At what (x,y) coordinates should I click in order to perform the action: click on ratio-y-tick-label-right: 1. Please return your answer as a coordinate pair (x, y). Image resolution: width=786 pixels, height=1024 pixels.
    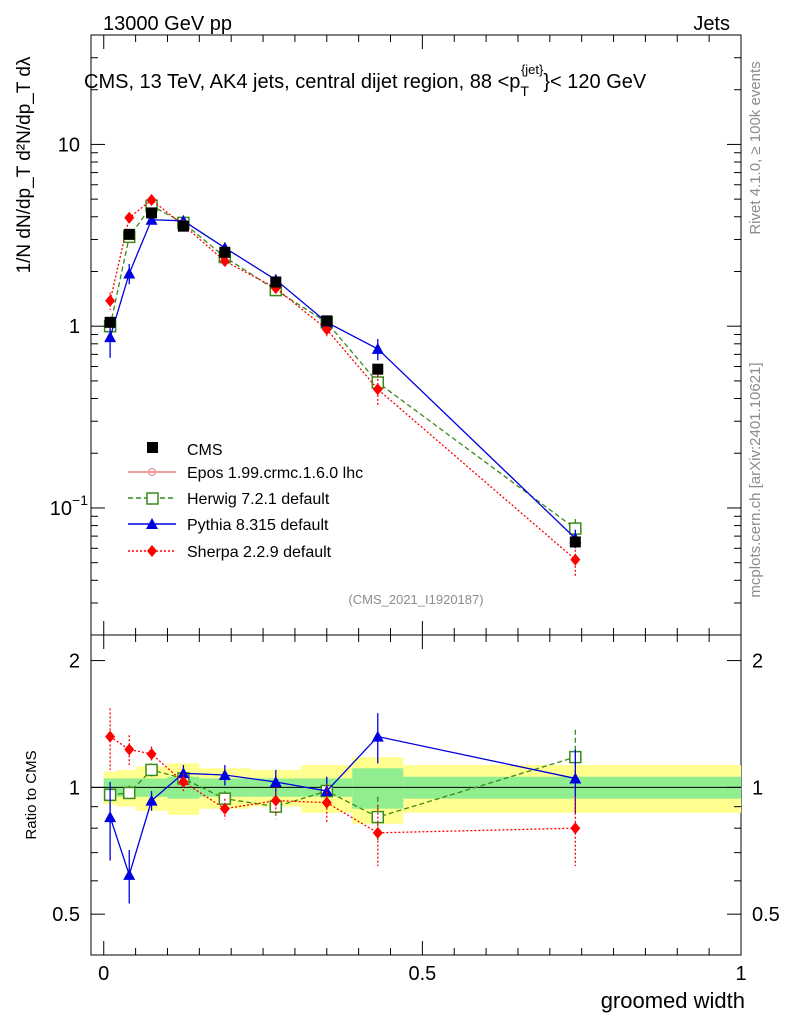
    Looking at the image, I should click on (757, 788).